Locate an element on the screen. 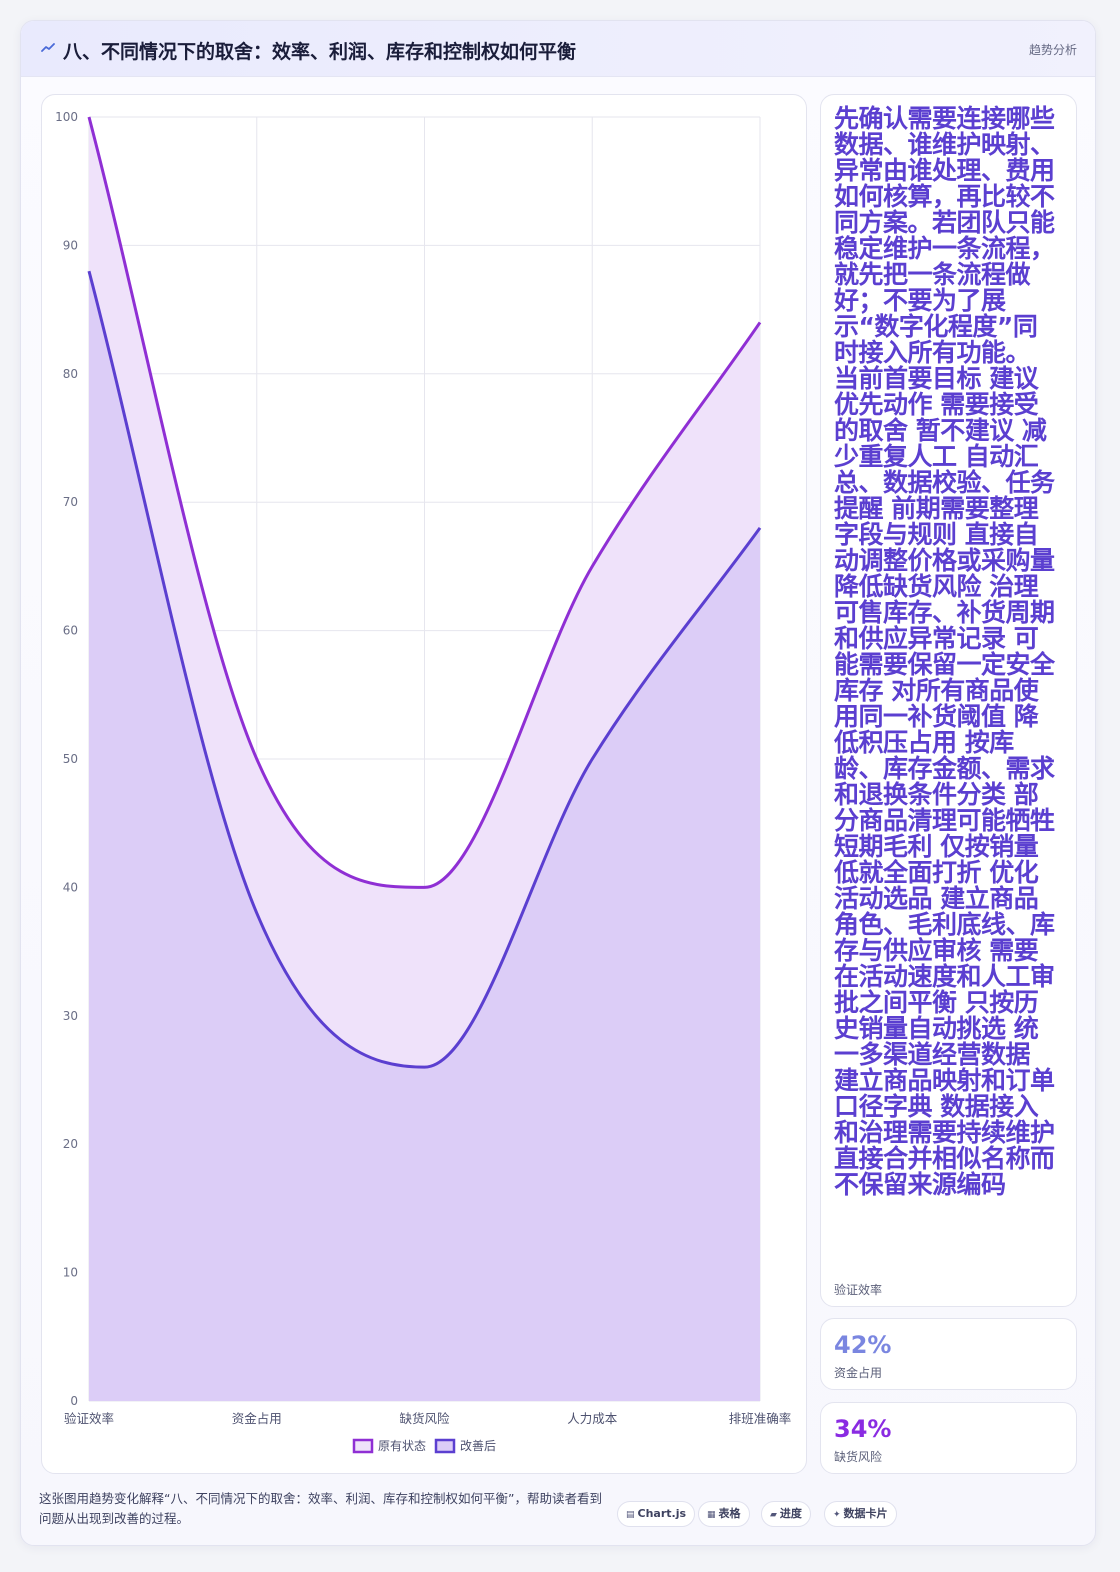 The height and width of the screenshot is (1572, 1120). header-tag: 趋势分析 is located at coordinates (1052, 50).